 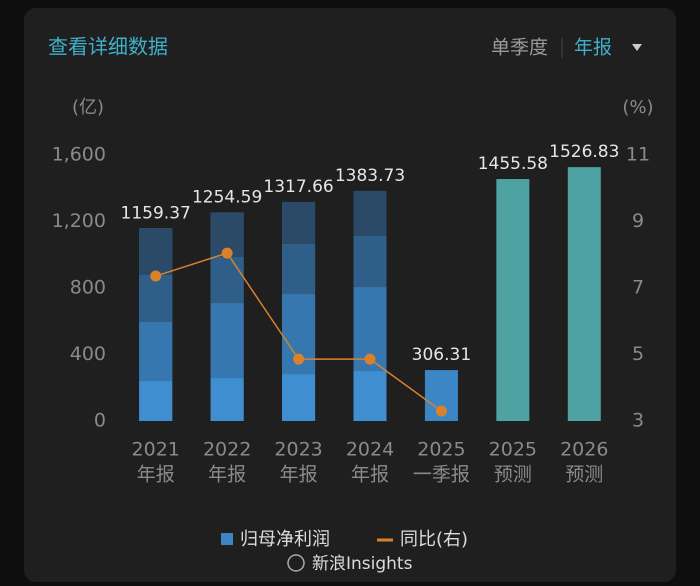 What do you see at coordinates (638, 354) in the screenshot?
I see `y2-tick-label: 5` at bounding box center [638, 354].